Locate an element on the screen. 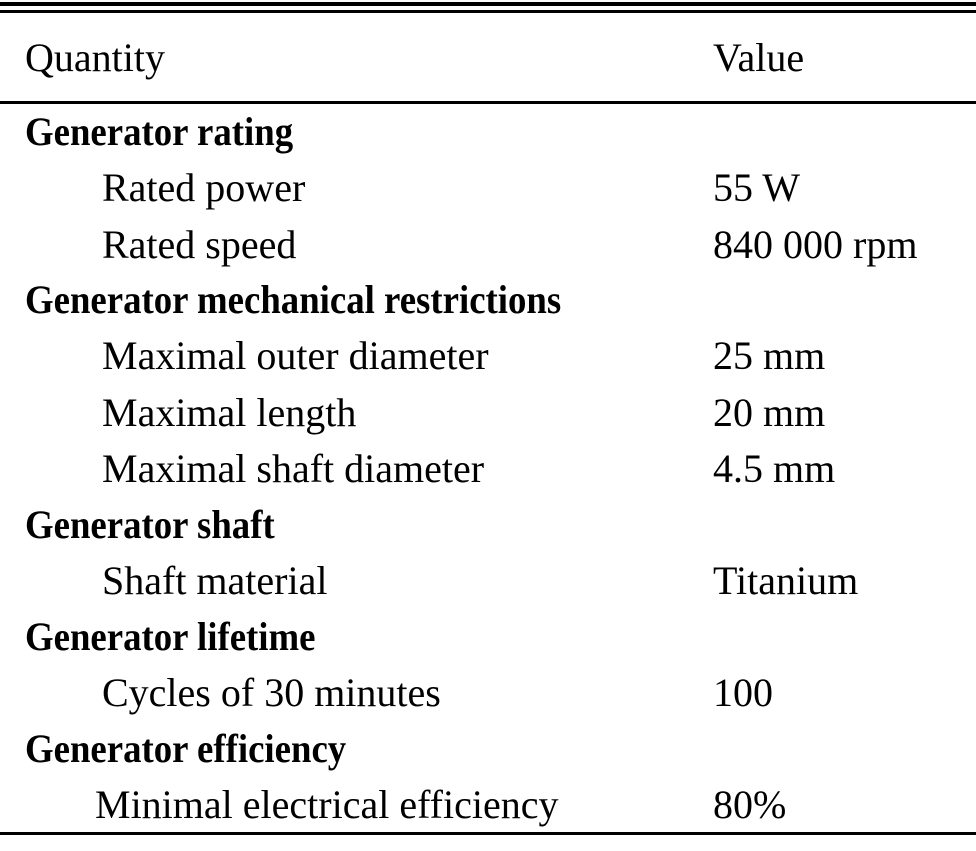 This screenshot has width=976, height=851. value-cell: 840 000 rpm is located at coordinates (815, 244).